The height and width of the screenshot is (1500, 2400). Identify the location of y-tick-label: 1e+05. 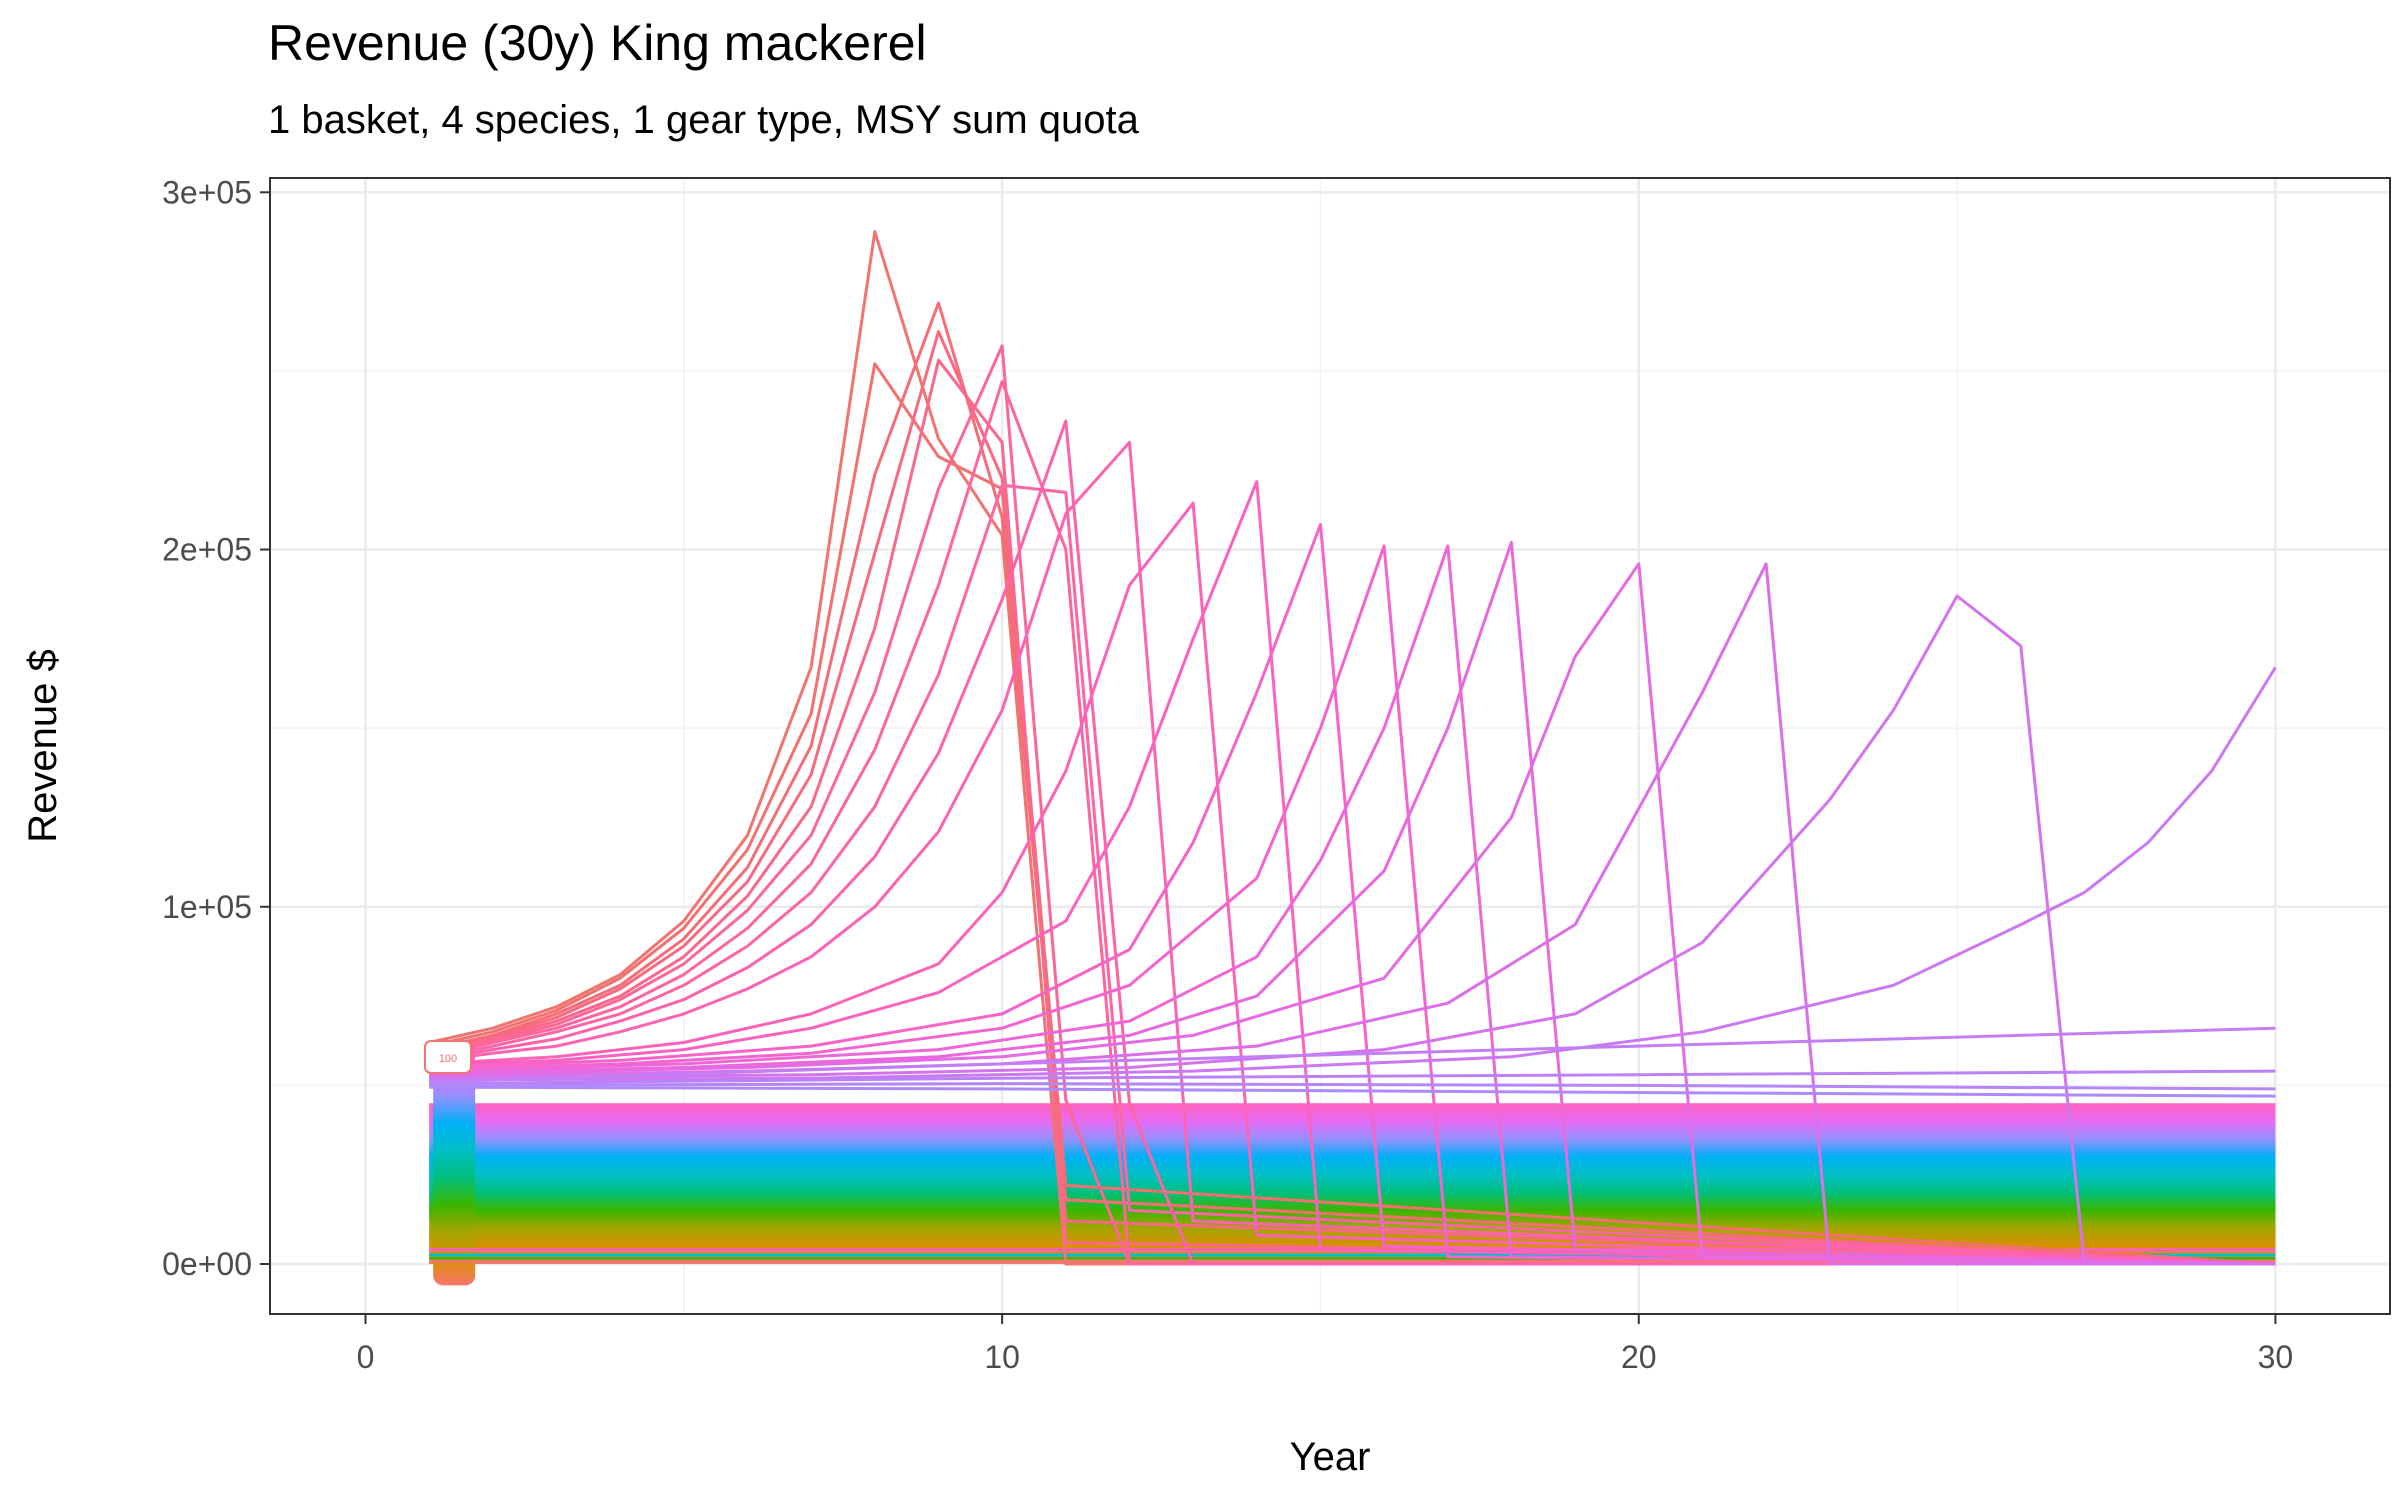
(207, 907).